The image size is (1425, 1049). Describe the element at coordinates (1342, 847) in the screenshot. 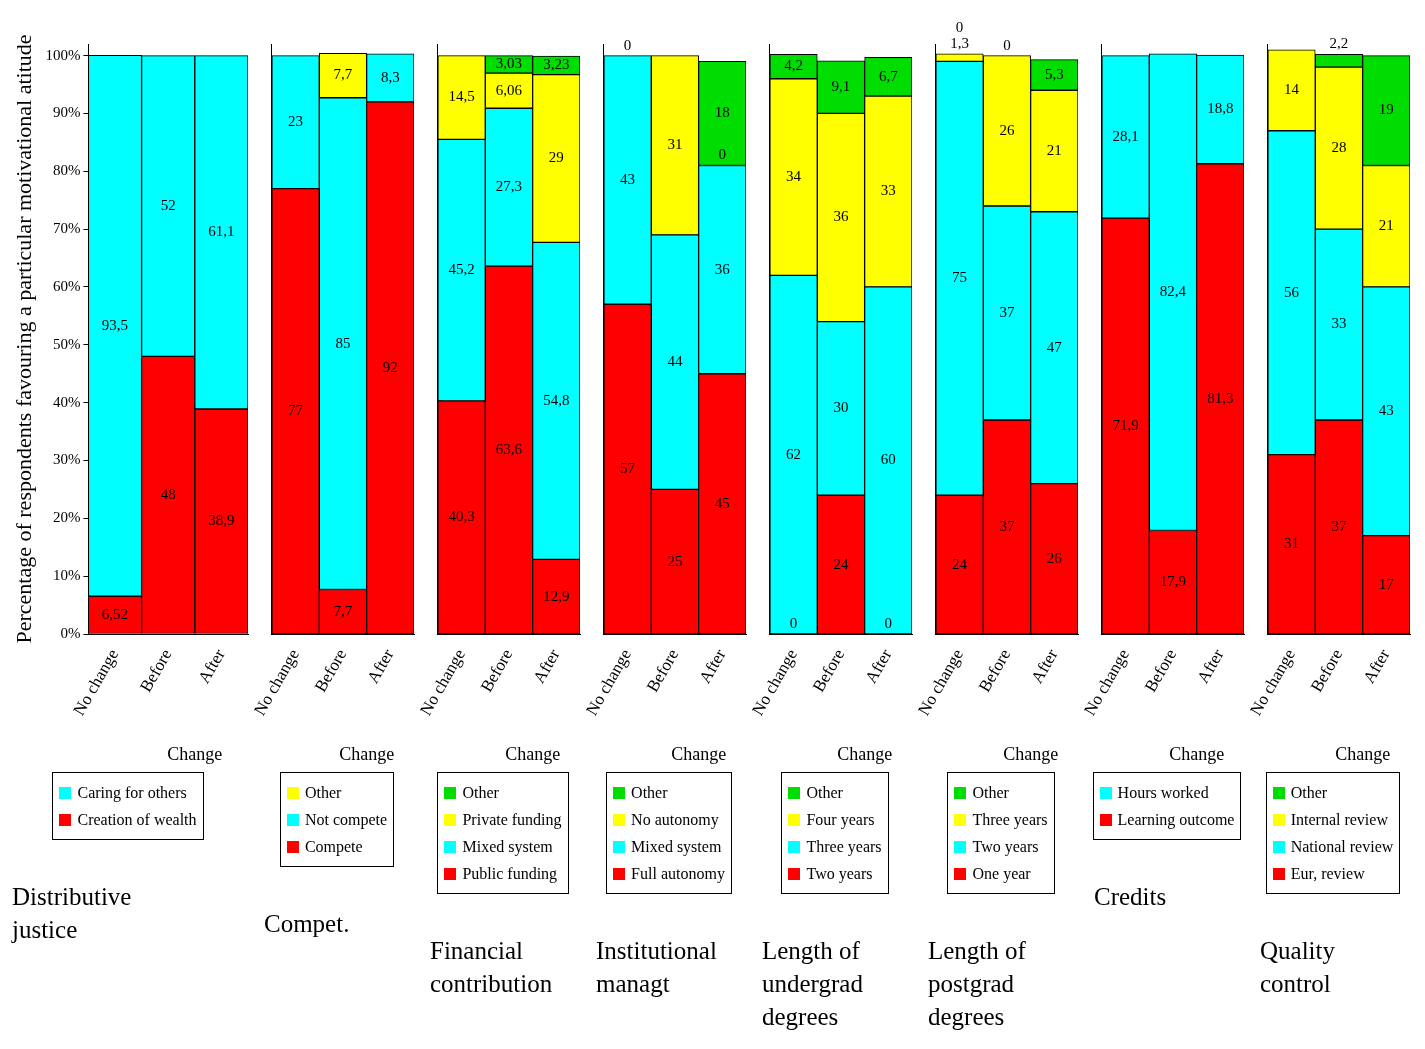

I see `legend-label: National review` at that location.